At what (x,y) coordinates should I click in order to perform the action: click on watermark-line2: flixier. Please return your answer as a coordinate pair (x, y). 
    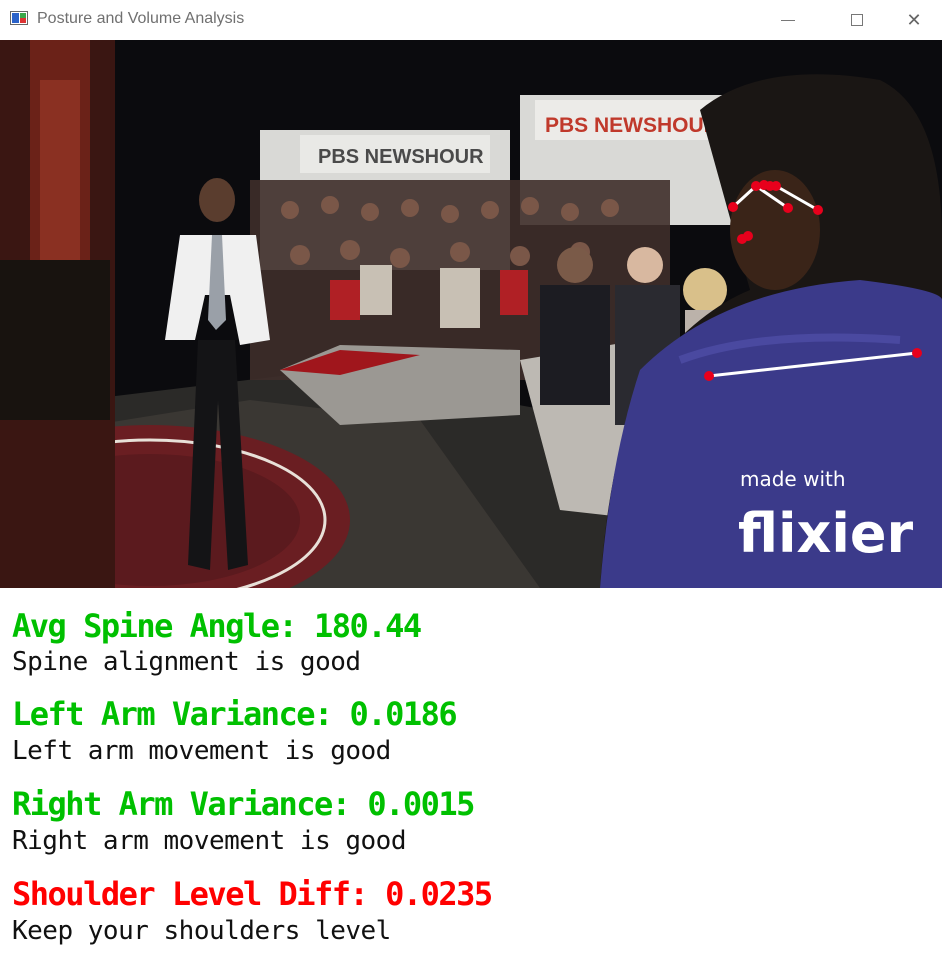
    Looking at the image, I should click on (826, 533).